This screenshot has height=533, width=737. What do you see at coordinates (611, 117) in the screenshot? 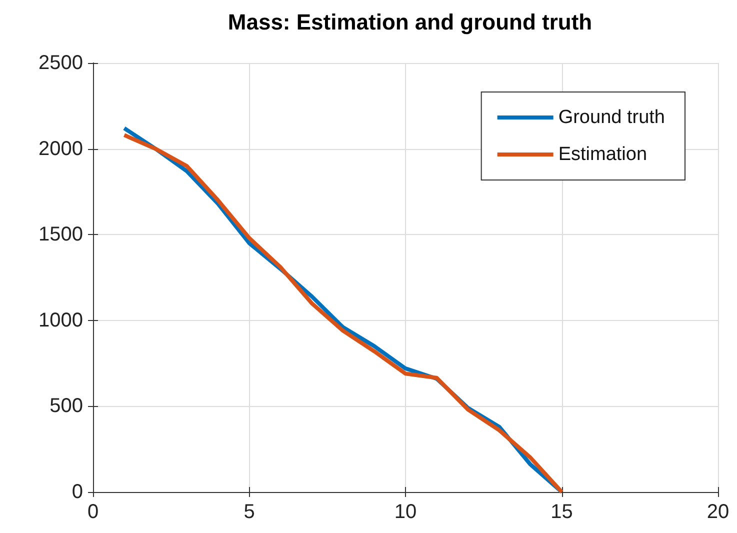
I see `legend-label: Ground truth` at bounding box center [611, 117].